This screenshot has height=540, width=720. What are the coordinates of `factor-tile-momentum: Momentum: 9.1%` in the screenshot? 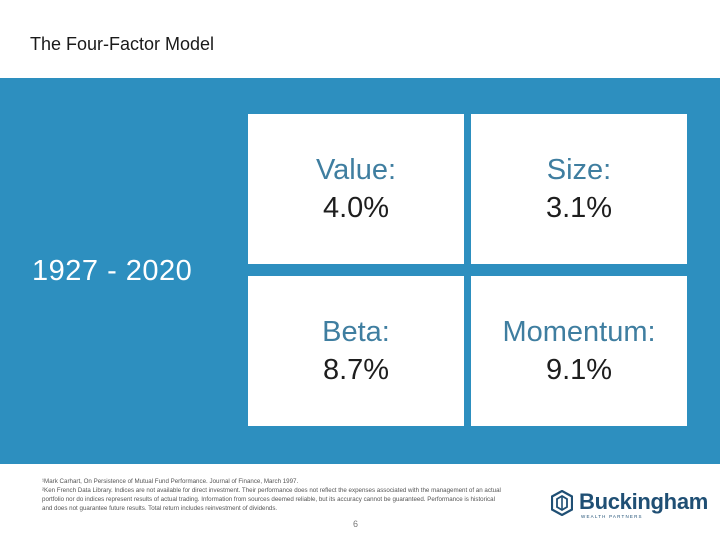 It's located at (579, 351).